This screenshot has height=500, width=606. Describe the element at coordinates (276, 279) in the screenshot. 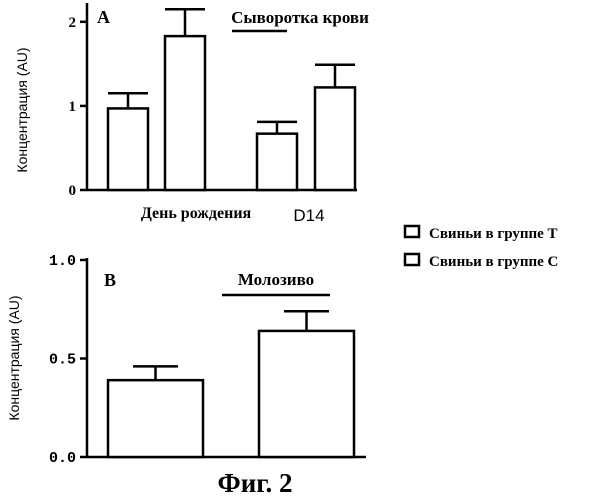

I see `panel-b-title: Молозиво` at that location.